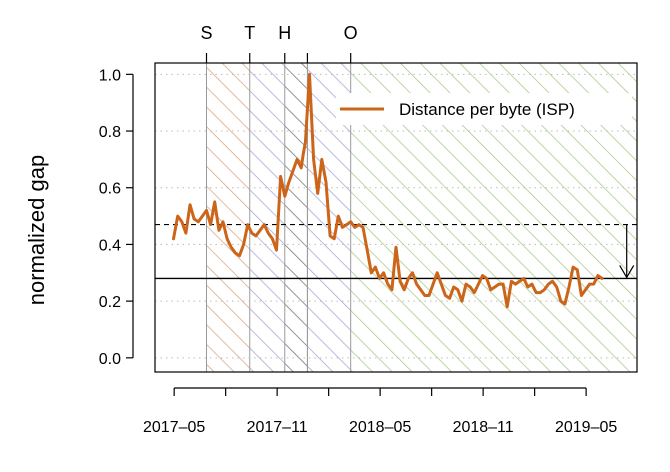 The width and height of the screenshot is (670, 472). What do you see at coordinates (296, 217) in the screenshot?
I see `event-region-H` at bounding box center [296, 217].